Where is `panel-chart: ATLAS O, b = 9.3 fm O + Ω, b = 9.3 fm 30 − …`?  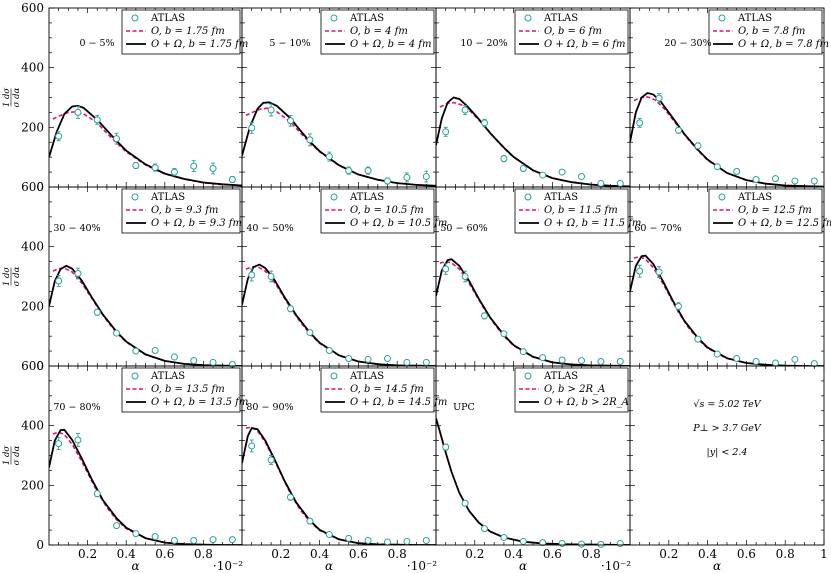
panel-chart: ATLAS O, b = 9.3 fm O + Ω, b = 9.3 fm 30 − … is located at coordinates (145, 277).